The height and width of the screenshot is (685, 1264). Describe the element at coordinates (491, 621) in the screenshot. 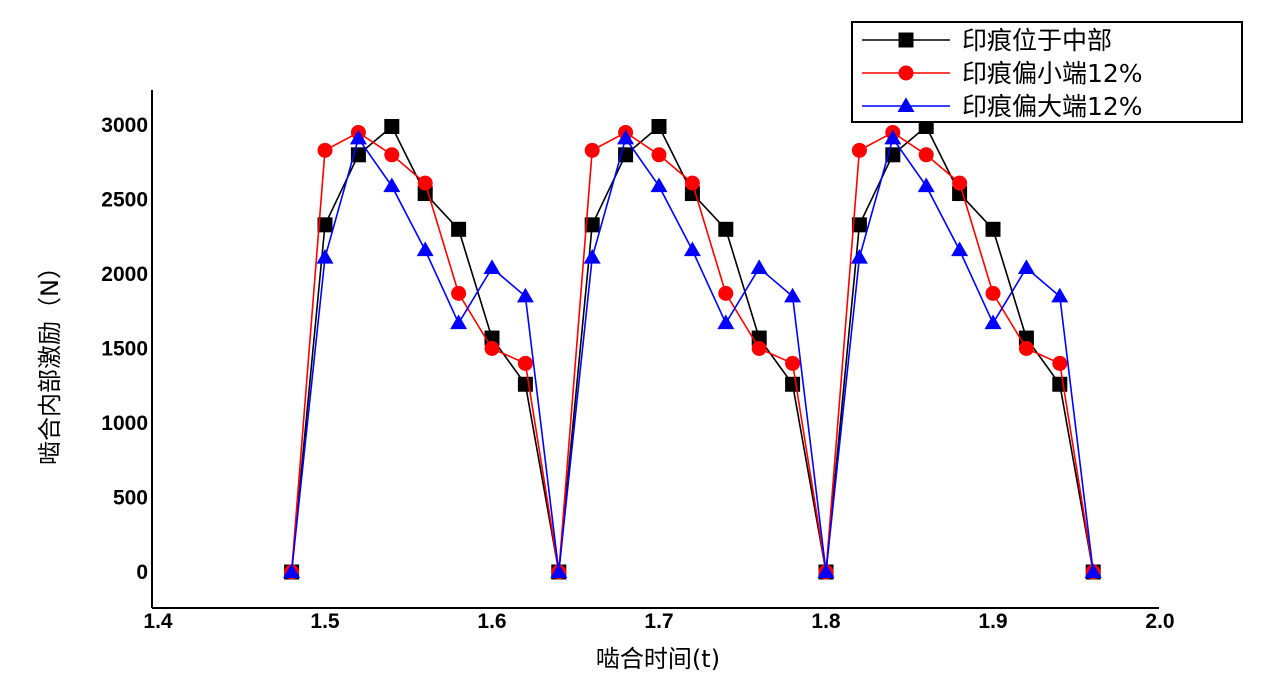

I see `x-tick-label: 1.6` at that location.